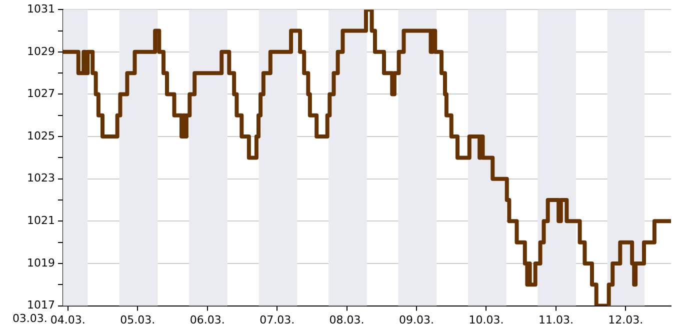  Describe the element at coordinates (30, 319) in the screenshot. I see `text: 03.03.` at that location.